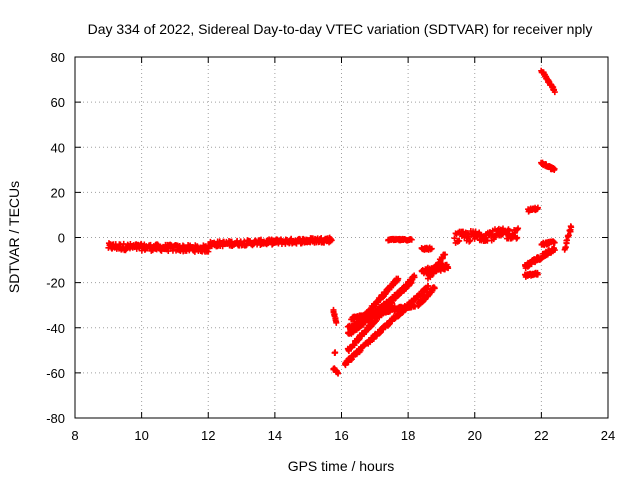 The image size is (640, 485). Describe the element at coordinates (55, 283) in the screenshot. I see `y-tick-label: -20` at that location.